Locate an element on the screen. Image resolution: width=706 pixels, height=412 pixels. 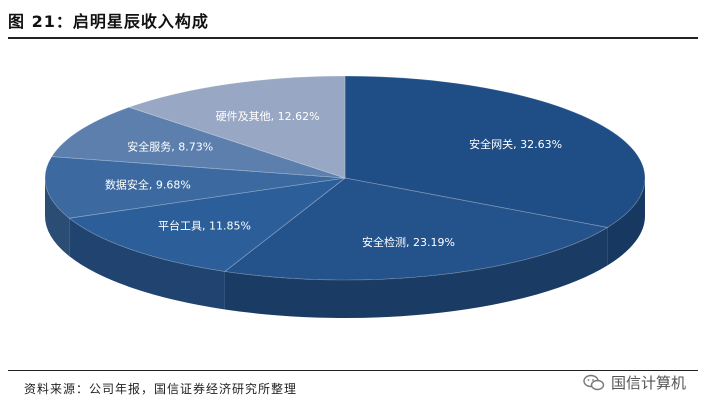
slice-label-5: 硬件及其他, 12.62% is located at coordinates (268, 116).